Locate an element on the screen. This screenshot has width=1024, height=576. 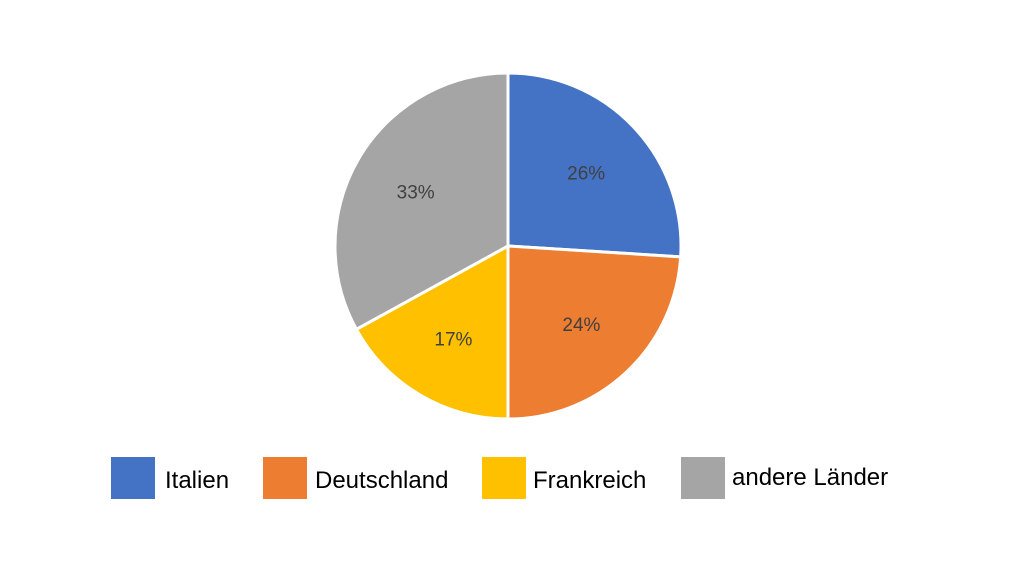
pie-slice-frankreich is located at coordinates (432, 332).